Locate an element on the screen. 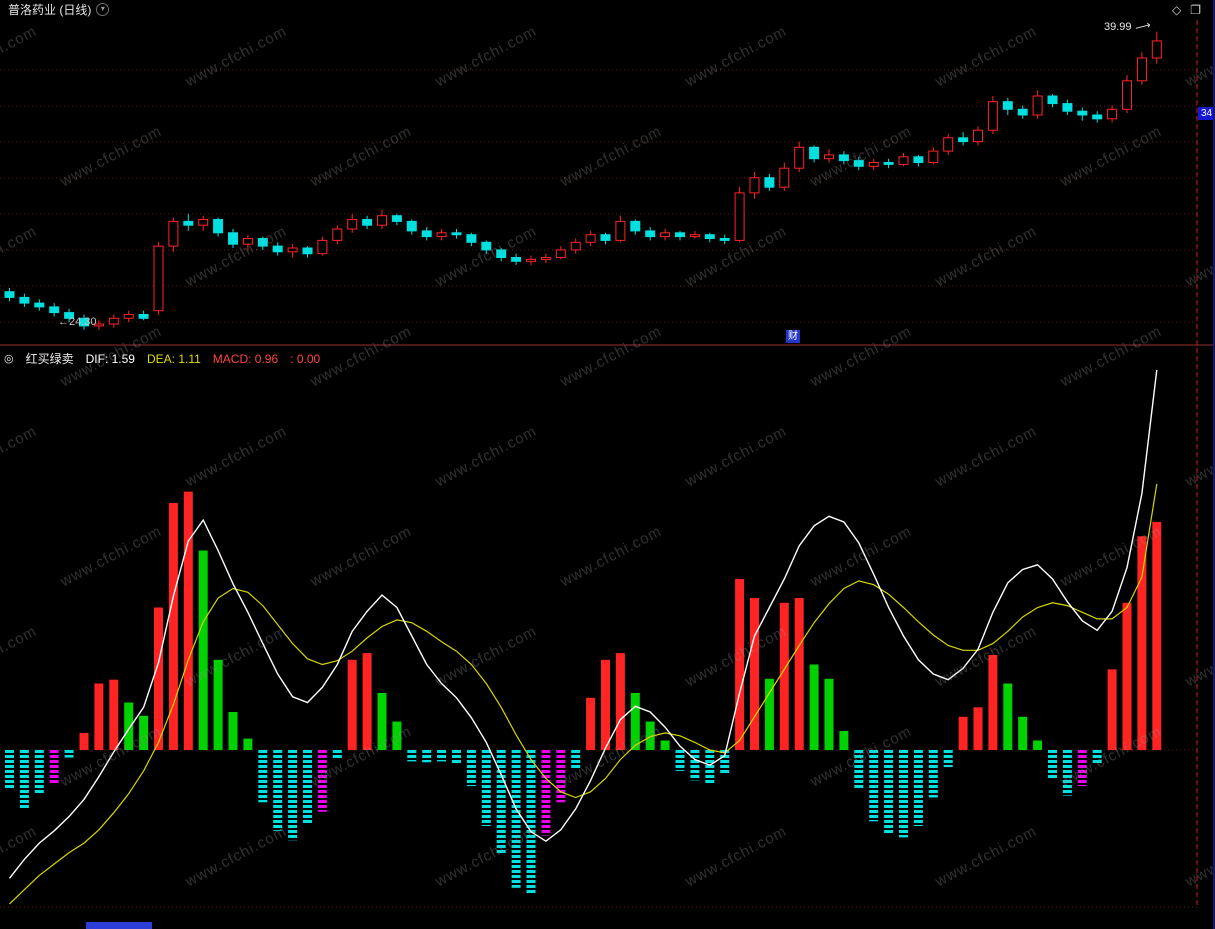  indicator-name: 红买绿卖 is located at coordinates (49, 359).